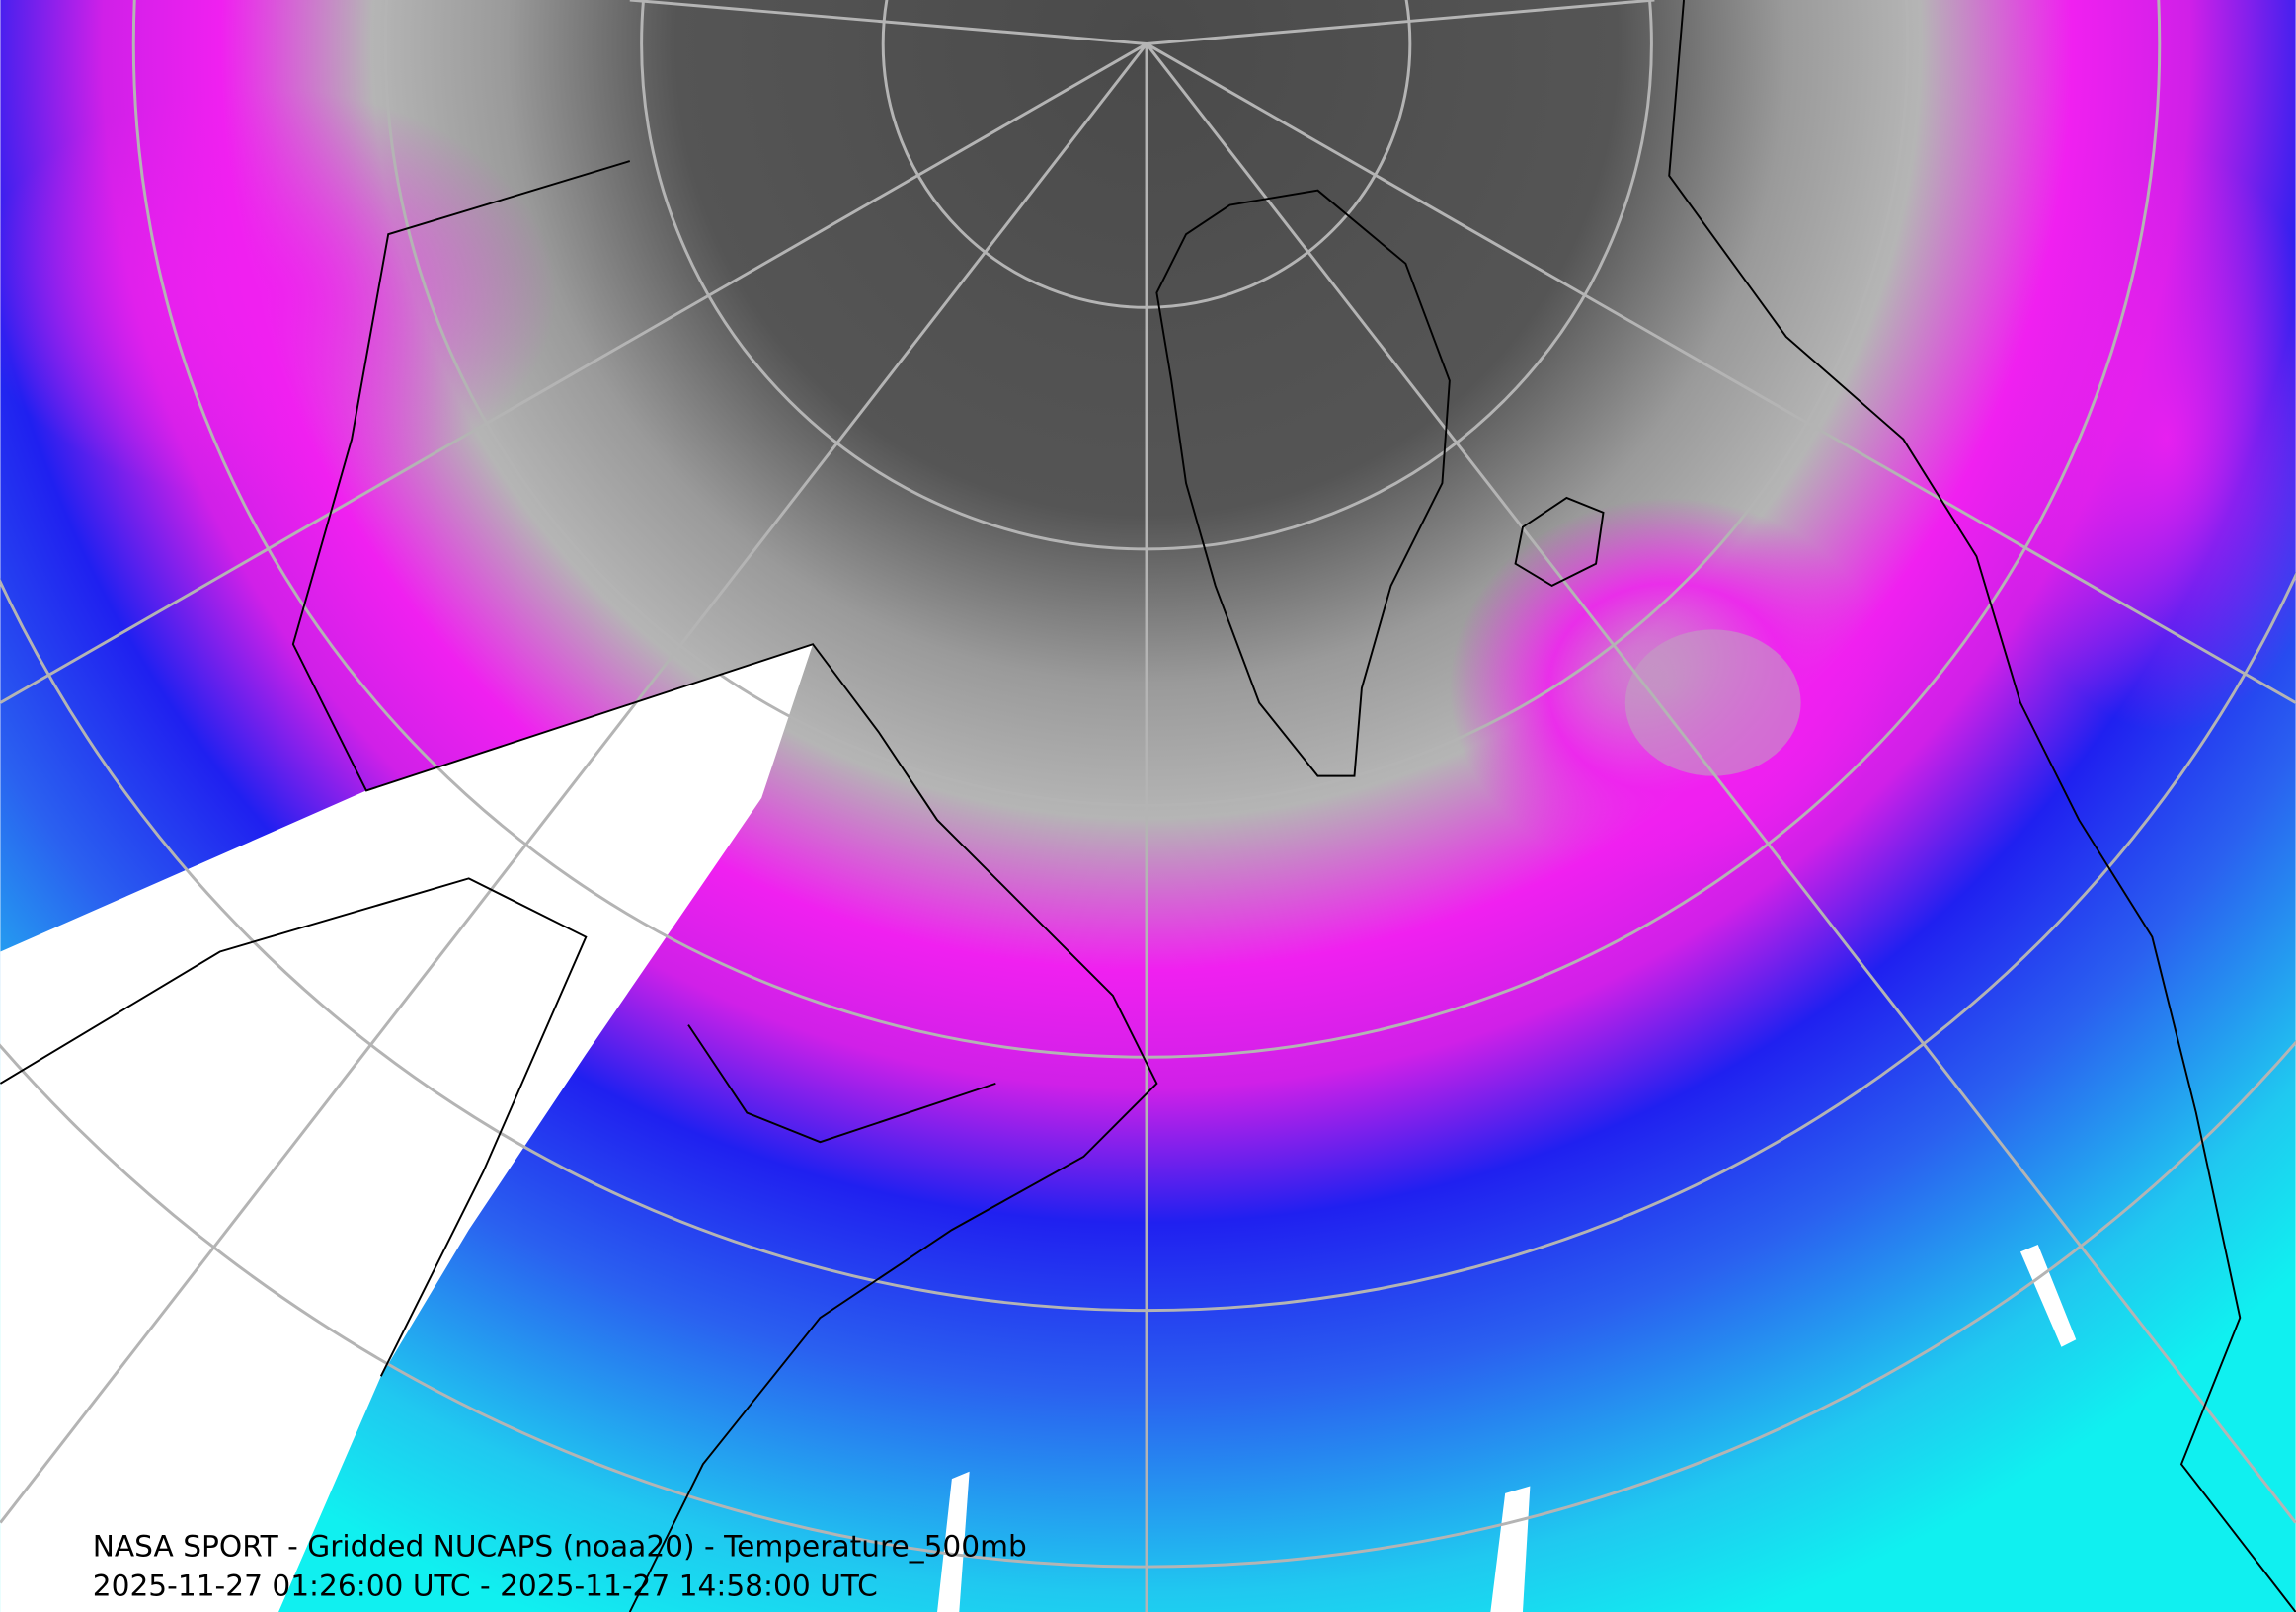 This screenshot has height=1612, width=2296. What do you see at coordinates (841, 1084) in the screenshot?
I see `great-lakes` at bounding box center [841, 1084].